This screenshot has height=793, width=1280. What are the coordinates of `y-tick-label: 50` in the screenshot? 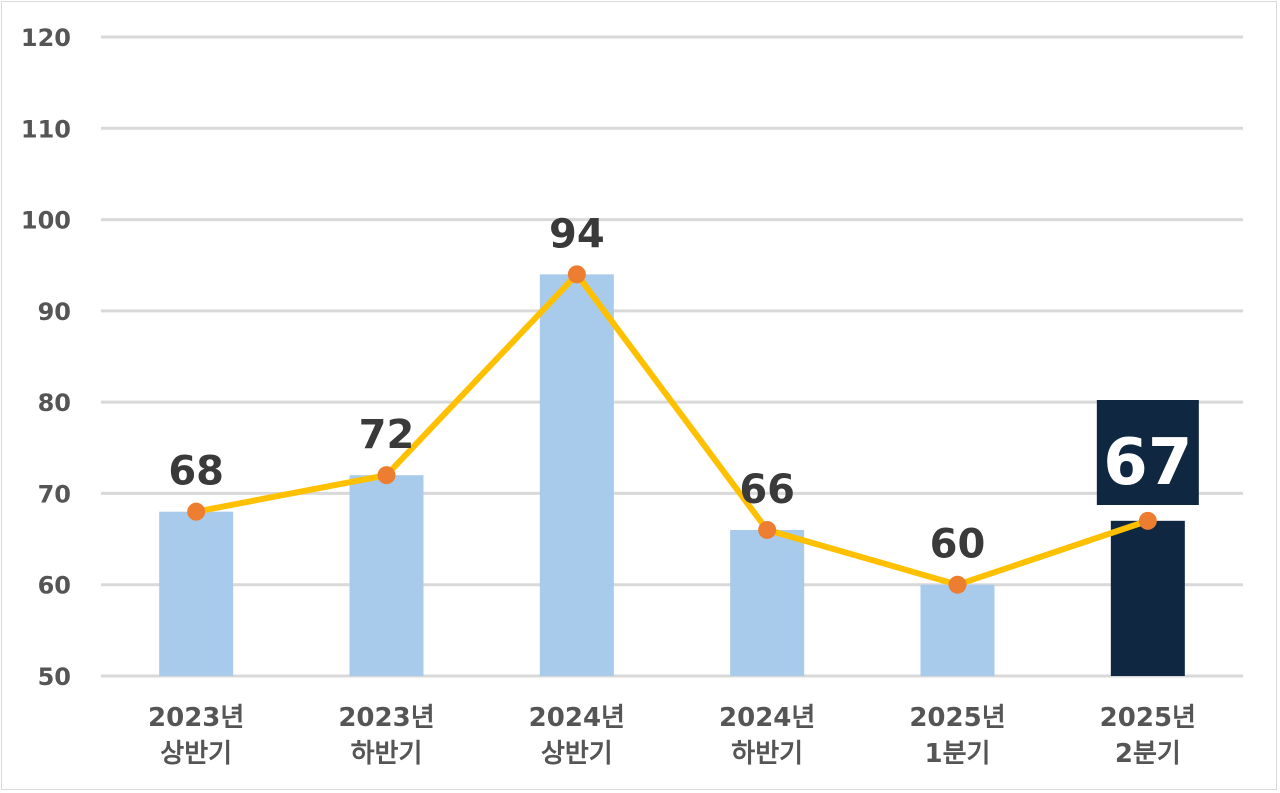 It's located at (54, 677).